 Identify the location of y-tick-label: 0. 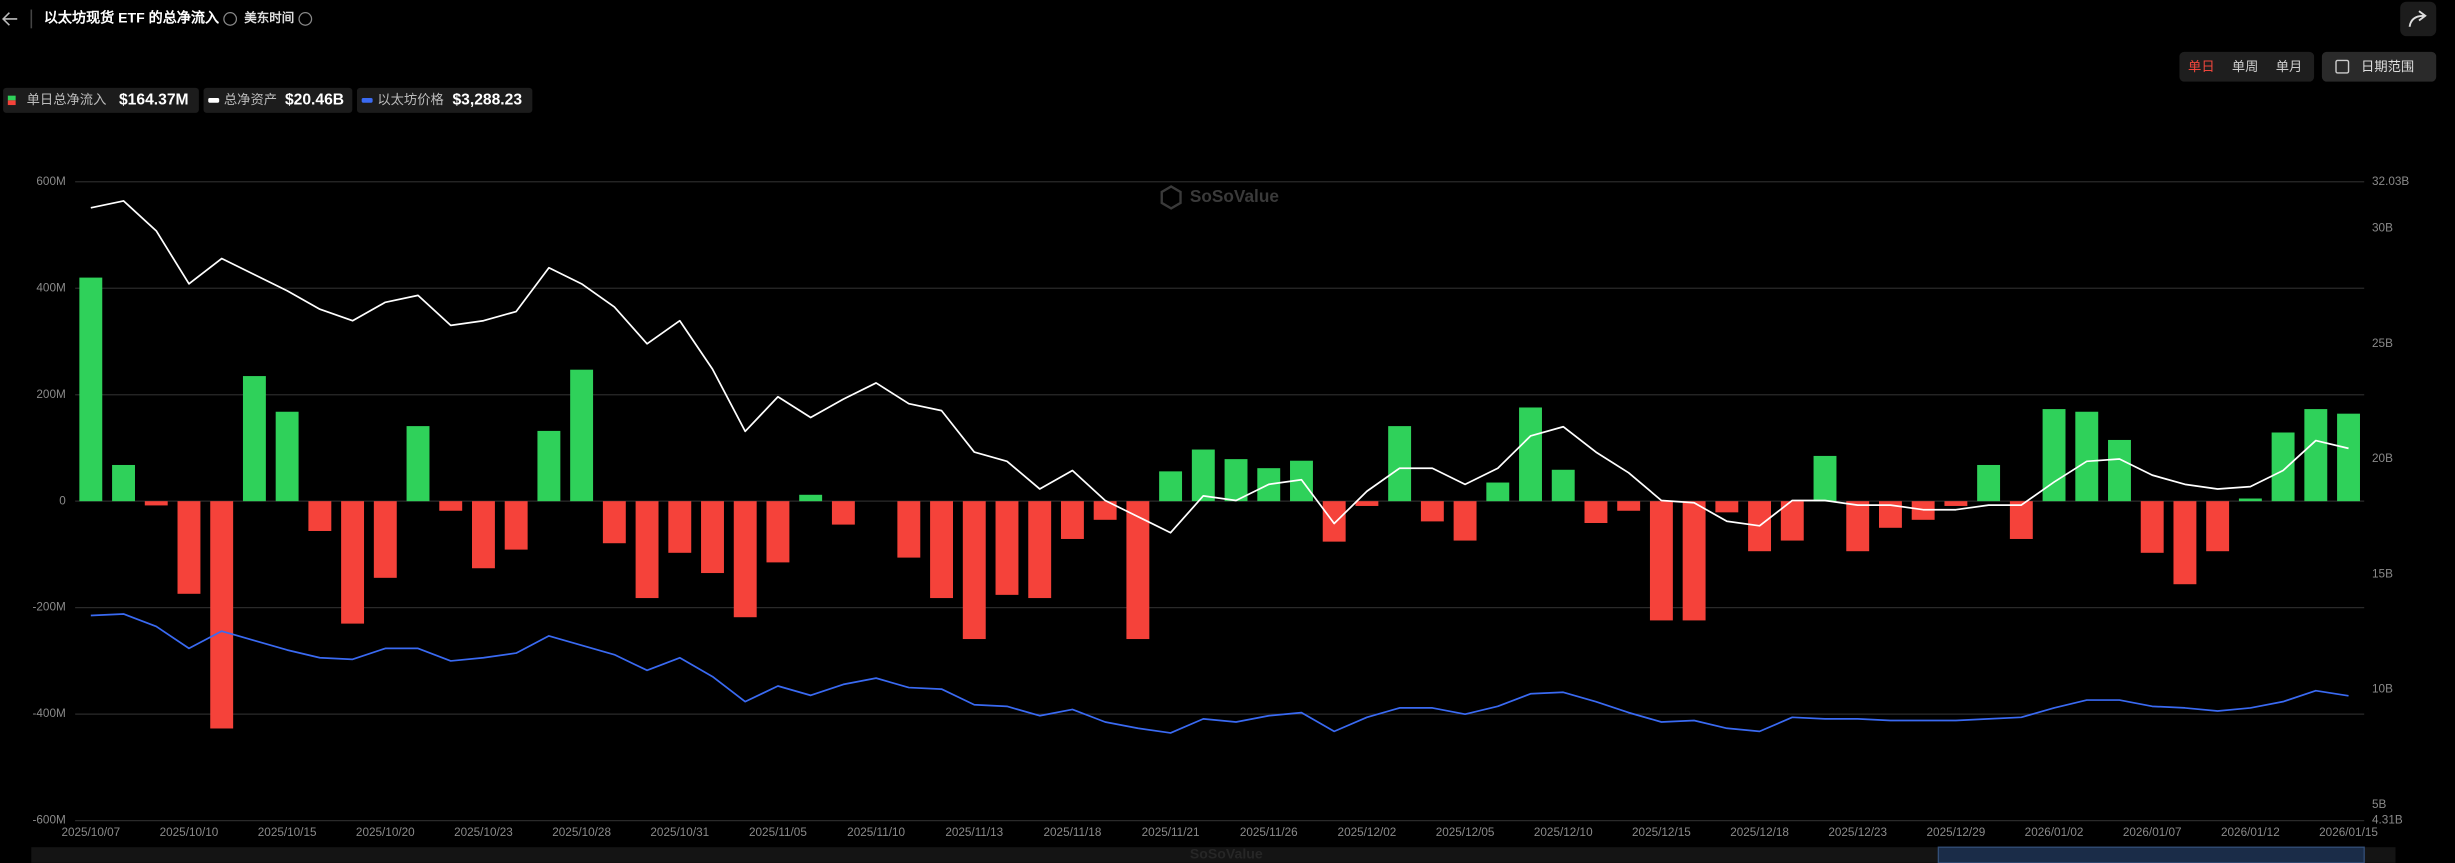
(62, 500).